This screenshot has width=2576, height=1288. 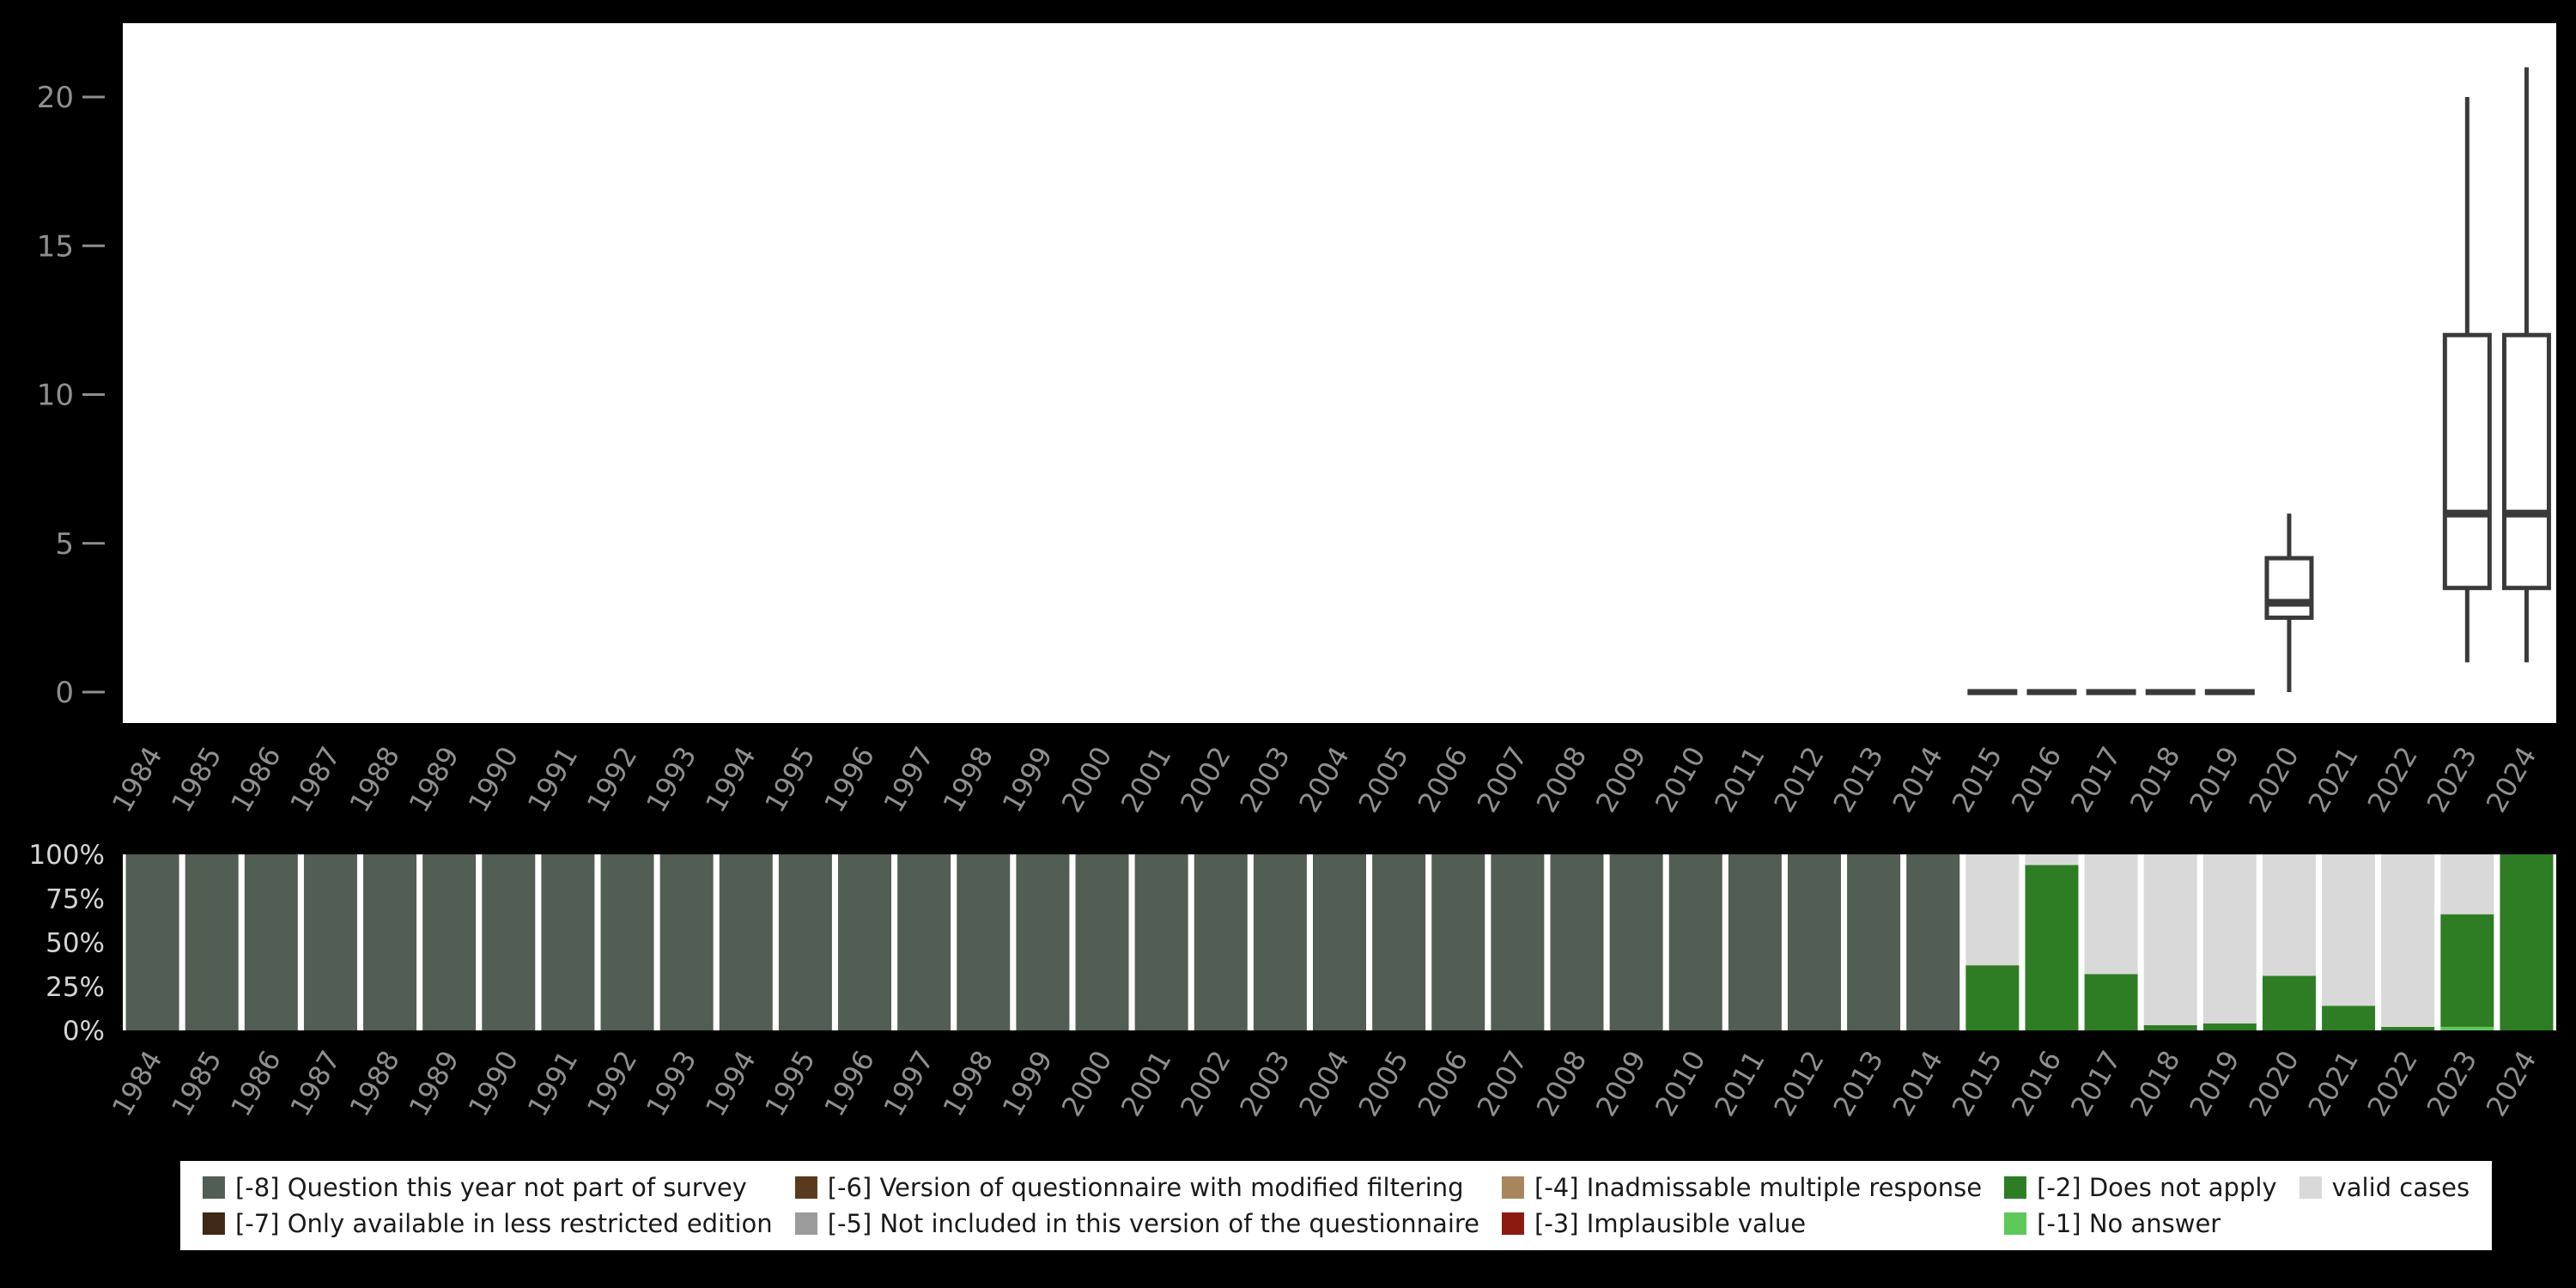 I want to click on x-axis-year-label: 2002, so click(x=1206, y=779).